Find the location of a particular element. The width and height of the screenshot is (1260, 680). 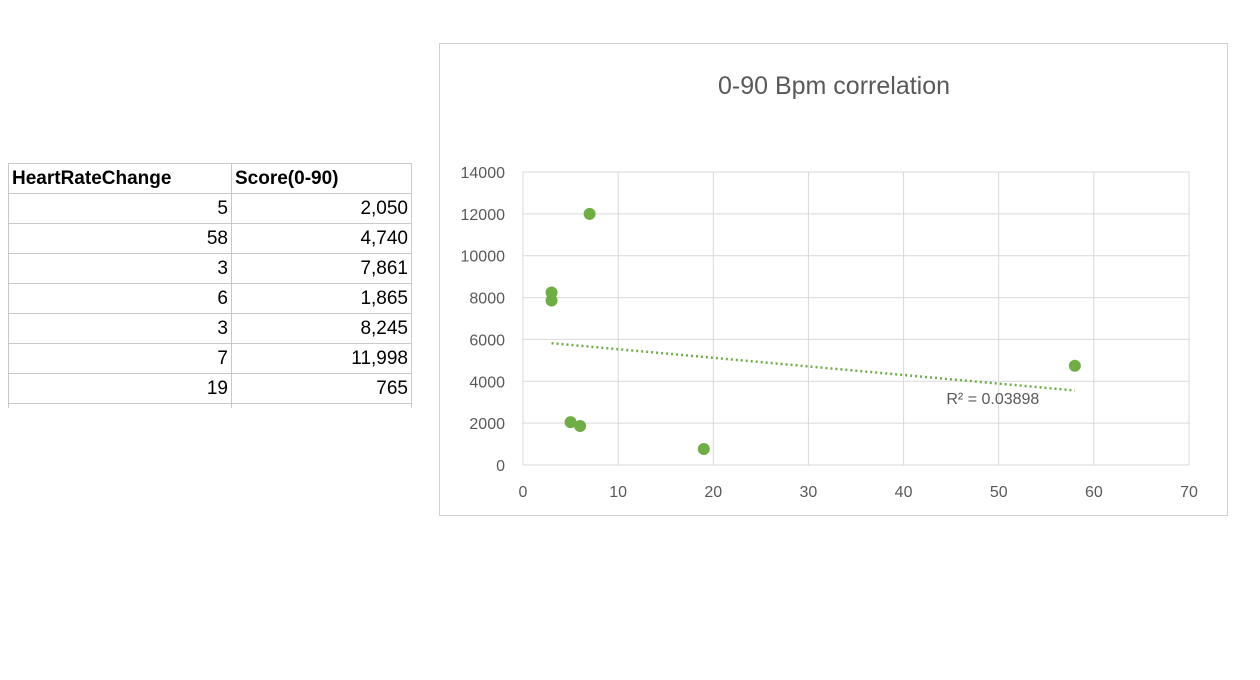

table-cell: 2,050 is located at coordinates (321, 208).